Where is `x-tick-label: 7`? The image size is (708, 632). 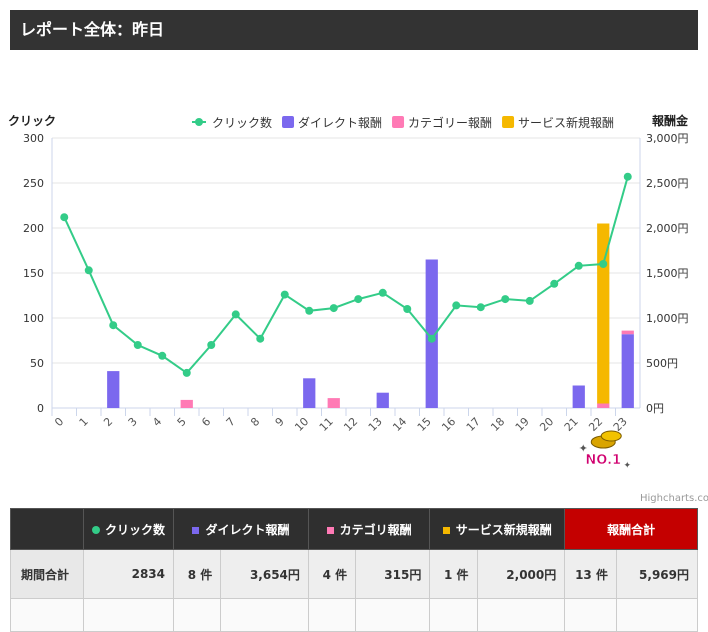 x-tick-label: 7 is located at coordinates (231, 422).